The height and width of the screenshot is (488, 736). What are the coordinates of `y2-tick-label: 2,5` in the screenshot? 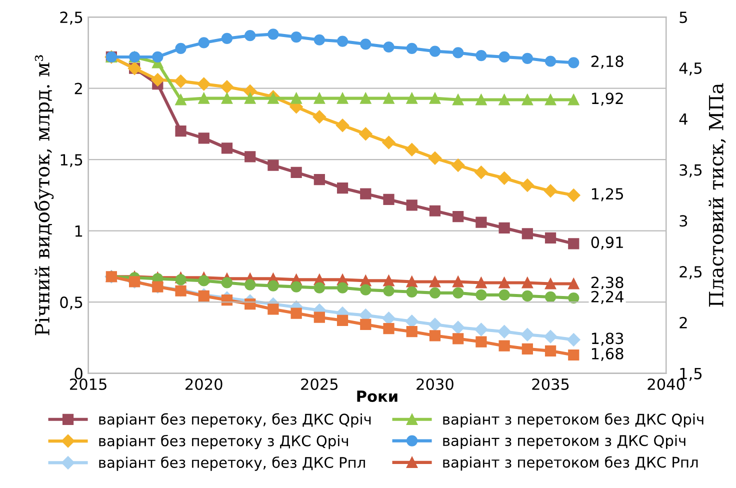 It's located at (691, 273).